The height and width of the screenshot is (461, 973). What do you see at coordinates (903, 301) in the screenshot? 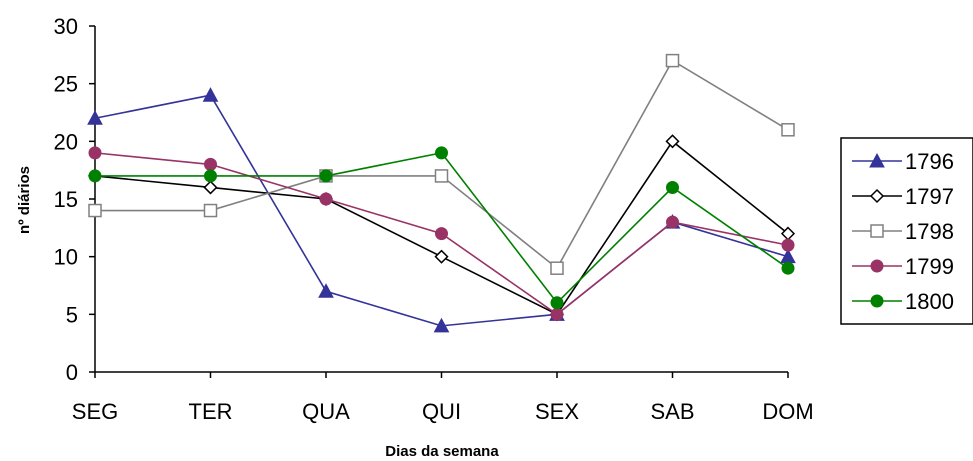
I see `legend-item-1800: 1800` at bounding box center [903, 301].